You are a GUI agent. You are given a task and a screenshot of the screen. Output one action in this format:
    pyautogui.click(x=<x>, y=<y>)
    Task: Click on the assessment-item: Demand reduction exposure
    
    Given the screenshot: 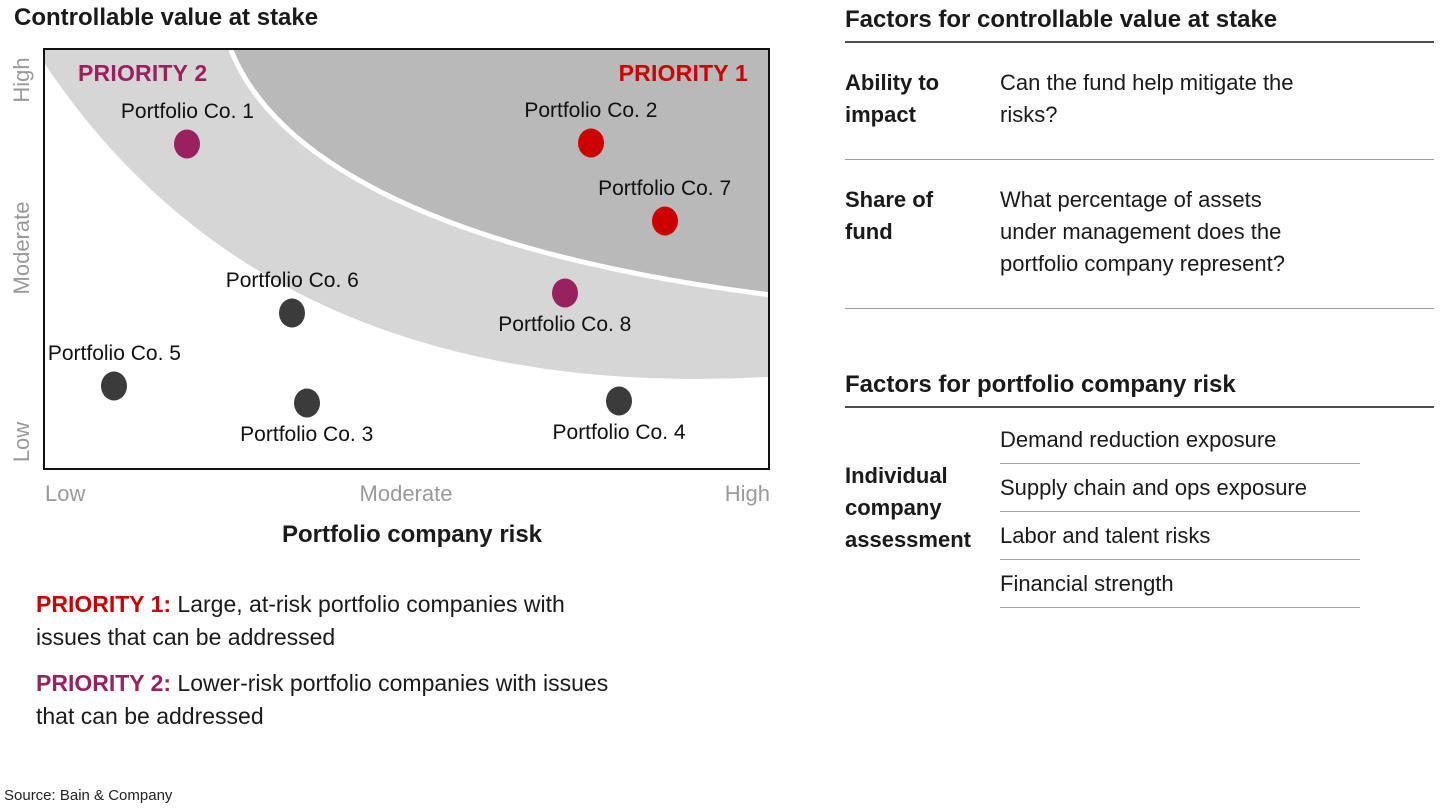 What is the action you would take?
    pyautogui.click(x=1180, y=440)
    